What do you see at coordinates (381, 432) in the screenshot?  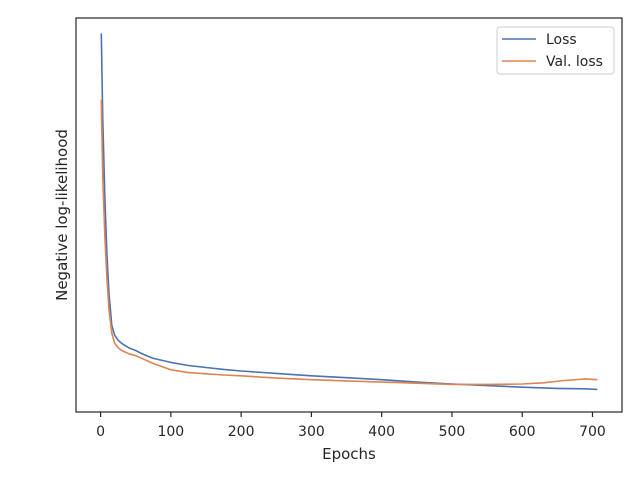 I see `x-tick-label: 400` at bounding box center [381, 432].